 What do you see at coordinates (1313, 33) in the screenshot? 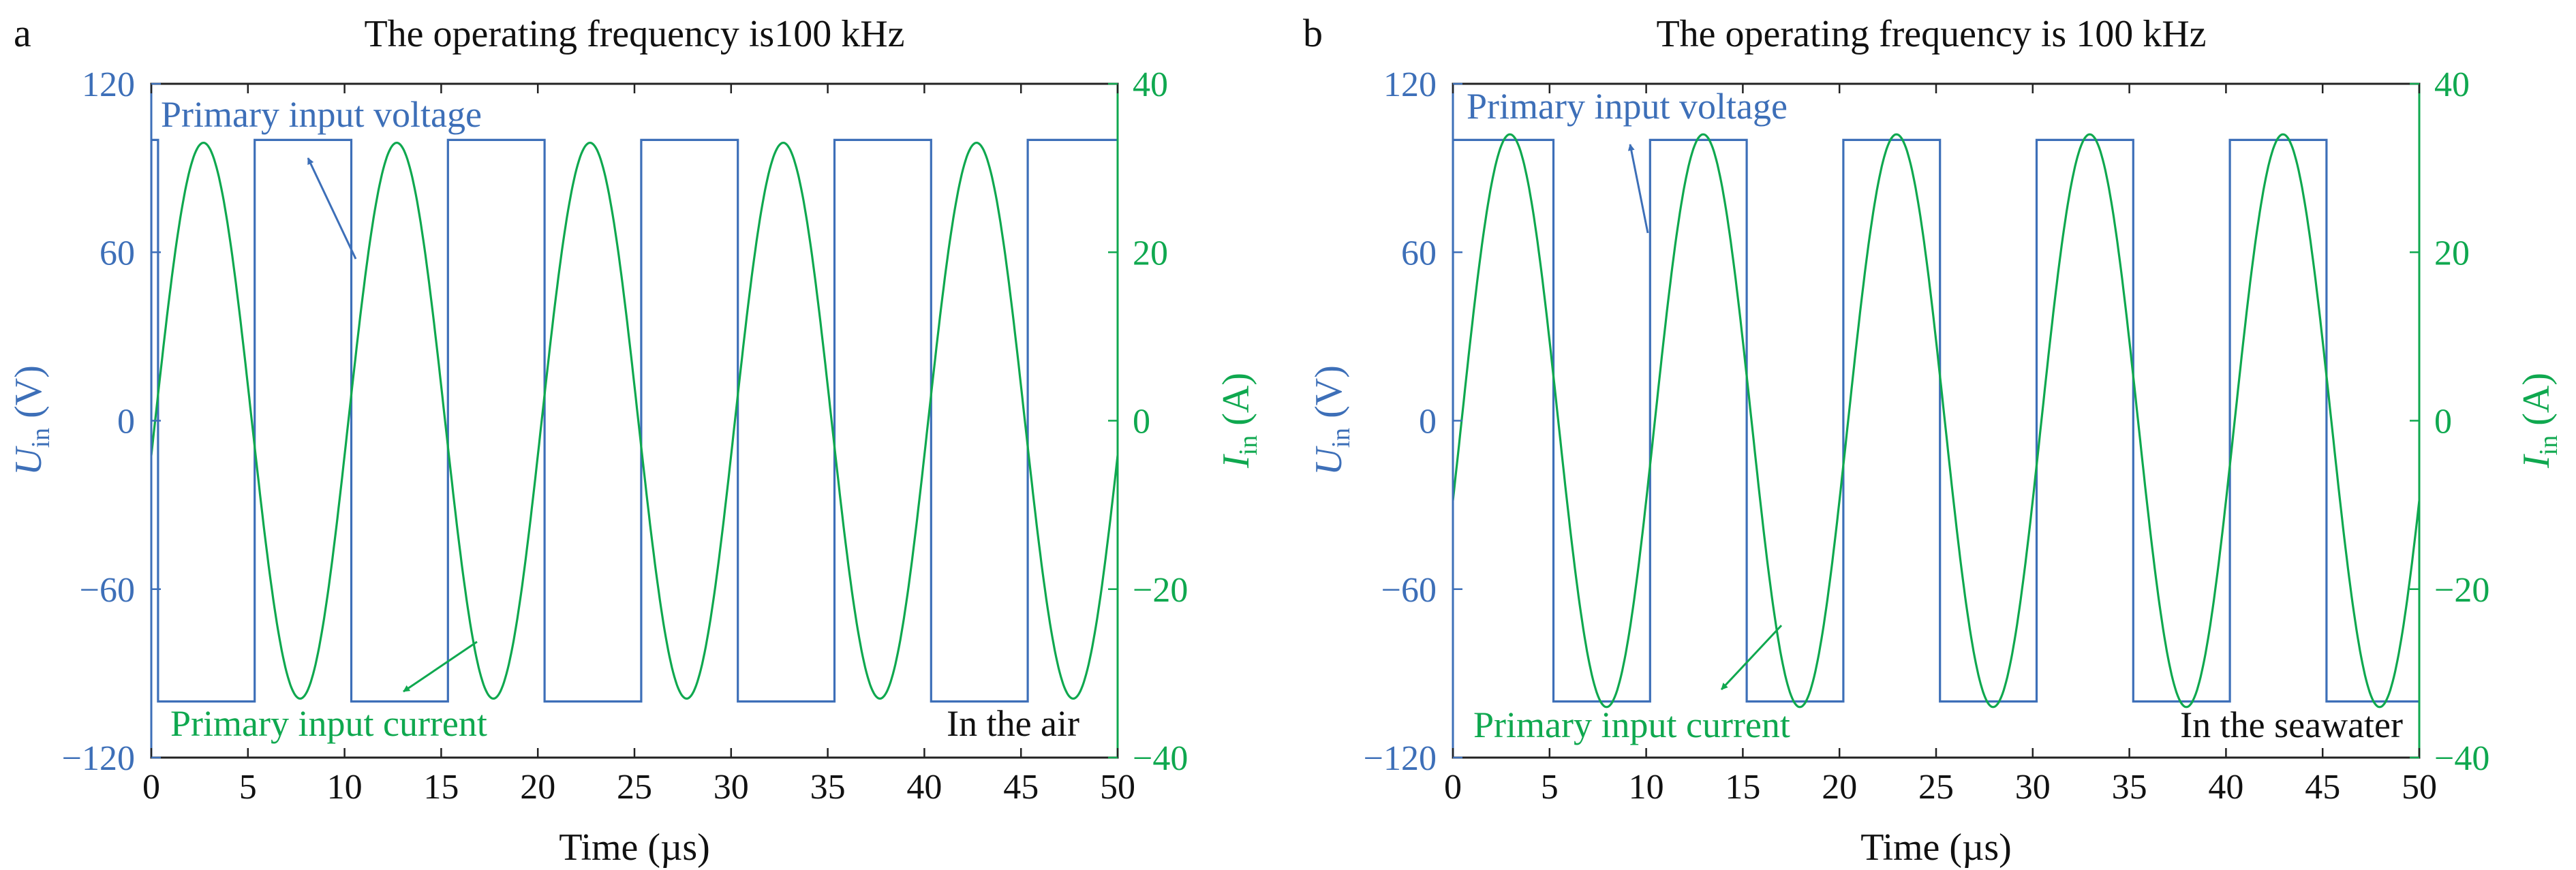
I see `panel-label-b: b` at bounding box center [1313, 33].